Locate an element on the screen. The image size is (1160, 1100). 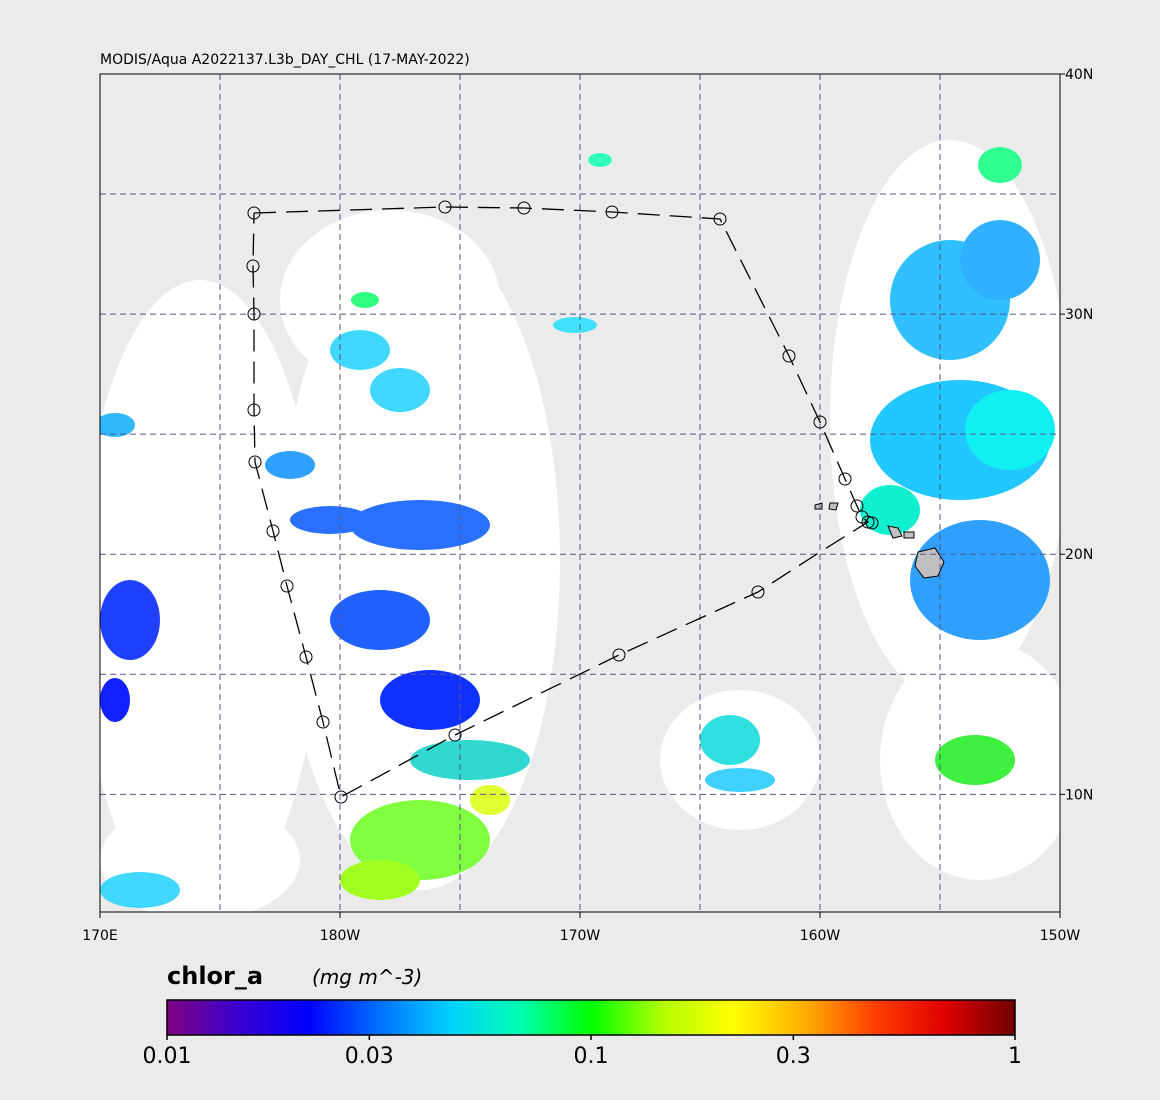
x-tick-label: 160W is located at coordinates (820, 936).